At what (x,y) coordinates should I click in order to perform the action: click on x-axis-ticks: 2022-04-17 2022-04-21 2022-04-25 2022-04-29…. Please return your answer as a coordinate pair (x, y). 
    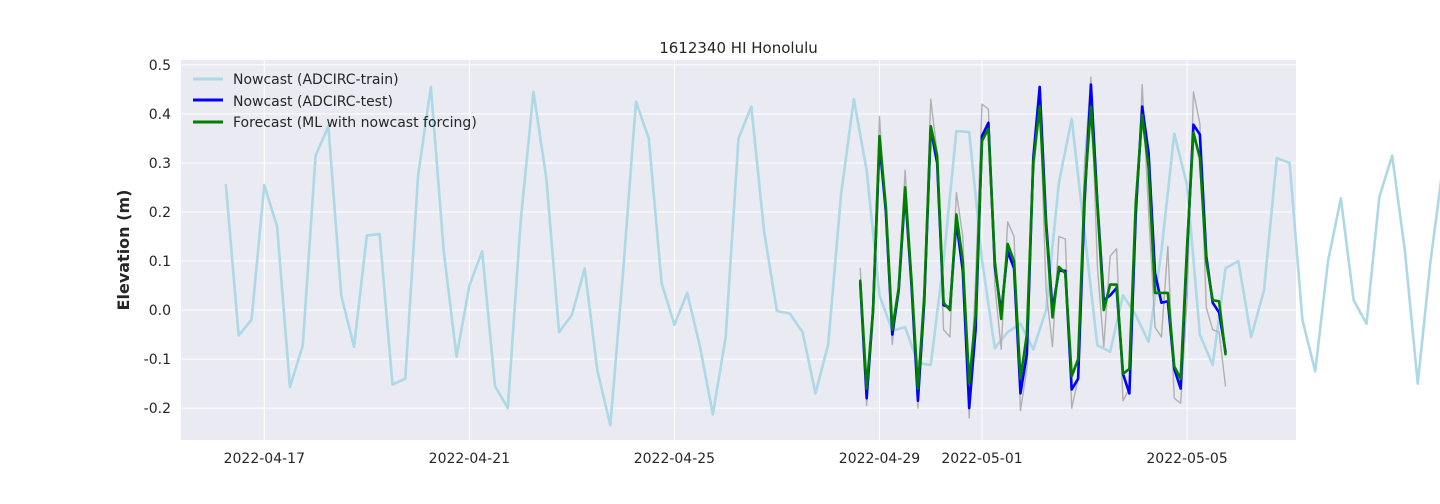
    Looking at the image, I should click on (726, 459).